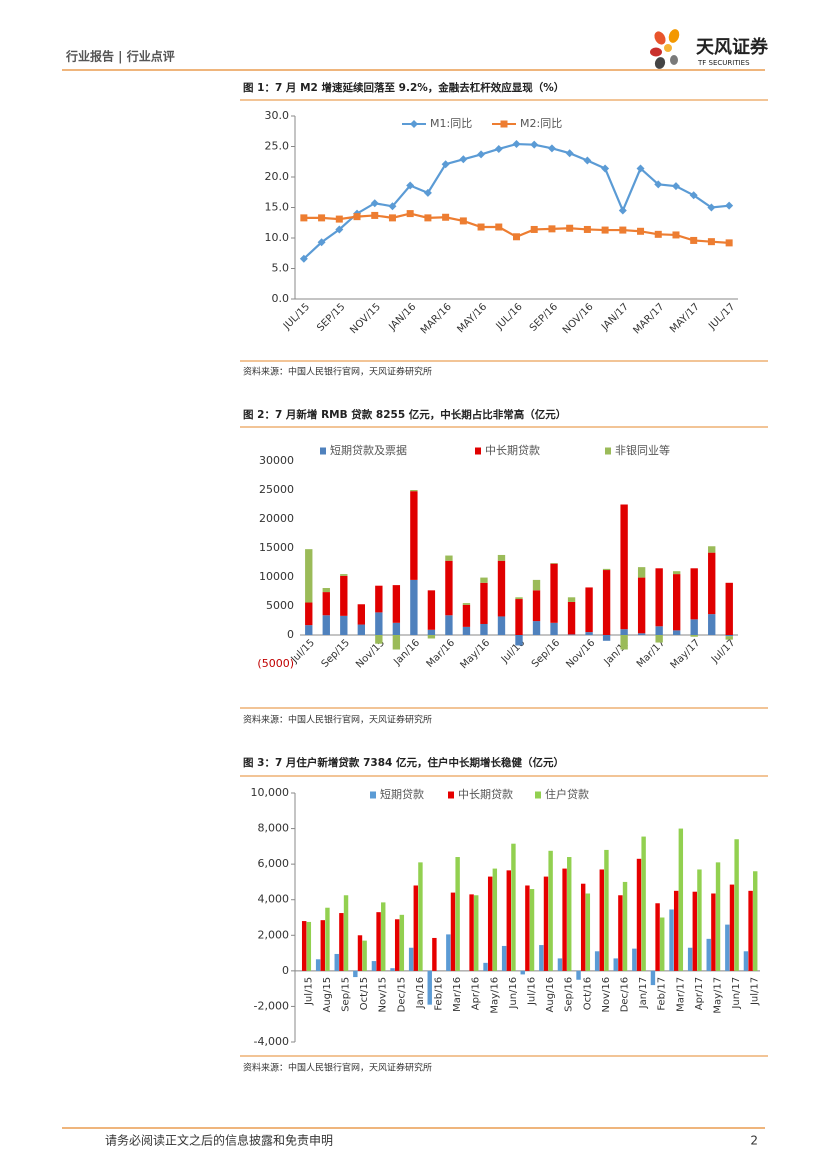  Describe the element at coordinates (699, 993) in the screenshot. I see `x-tick-label: Apr/17` at that location.